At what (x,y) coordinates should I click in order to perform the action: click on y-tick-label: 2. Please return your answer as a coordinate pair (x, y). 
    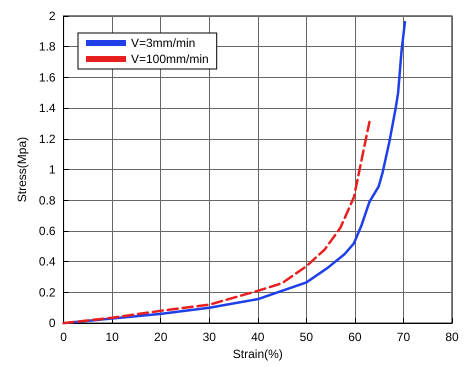
    Looking at the image, I should click on (52, 16).